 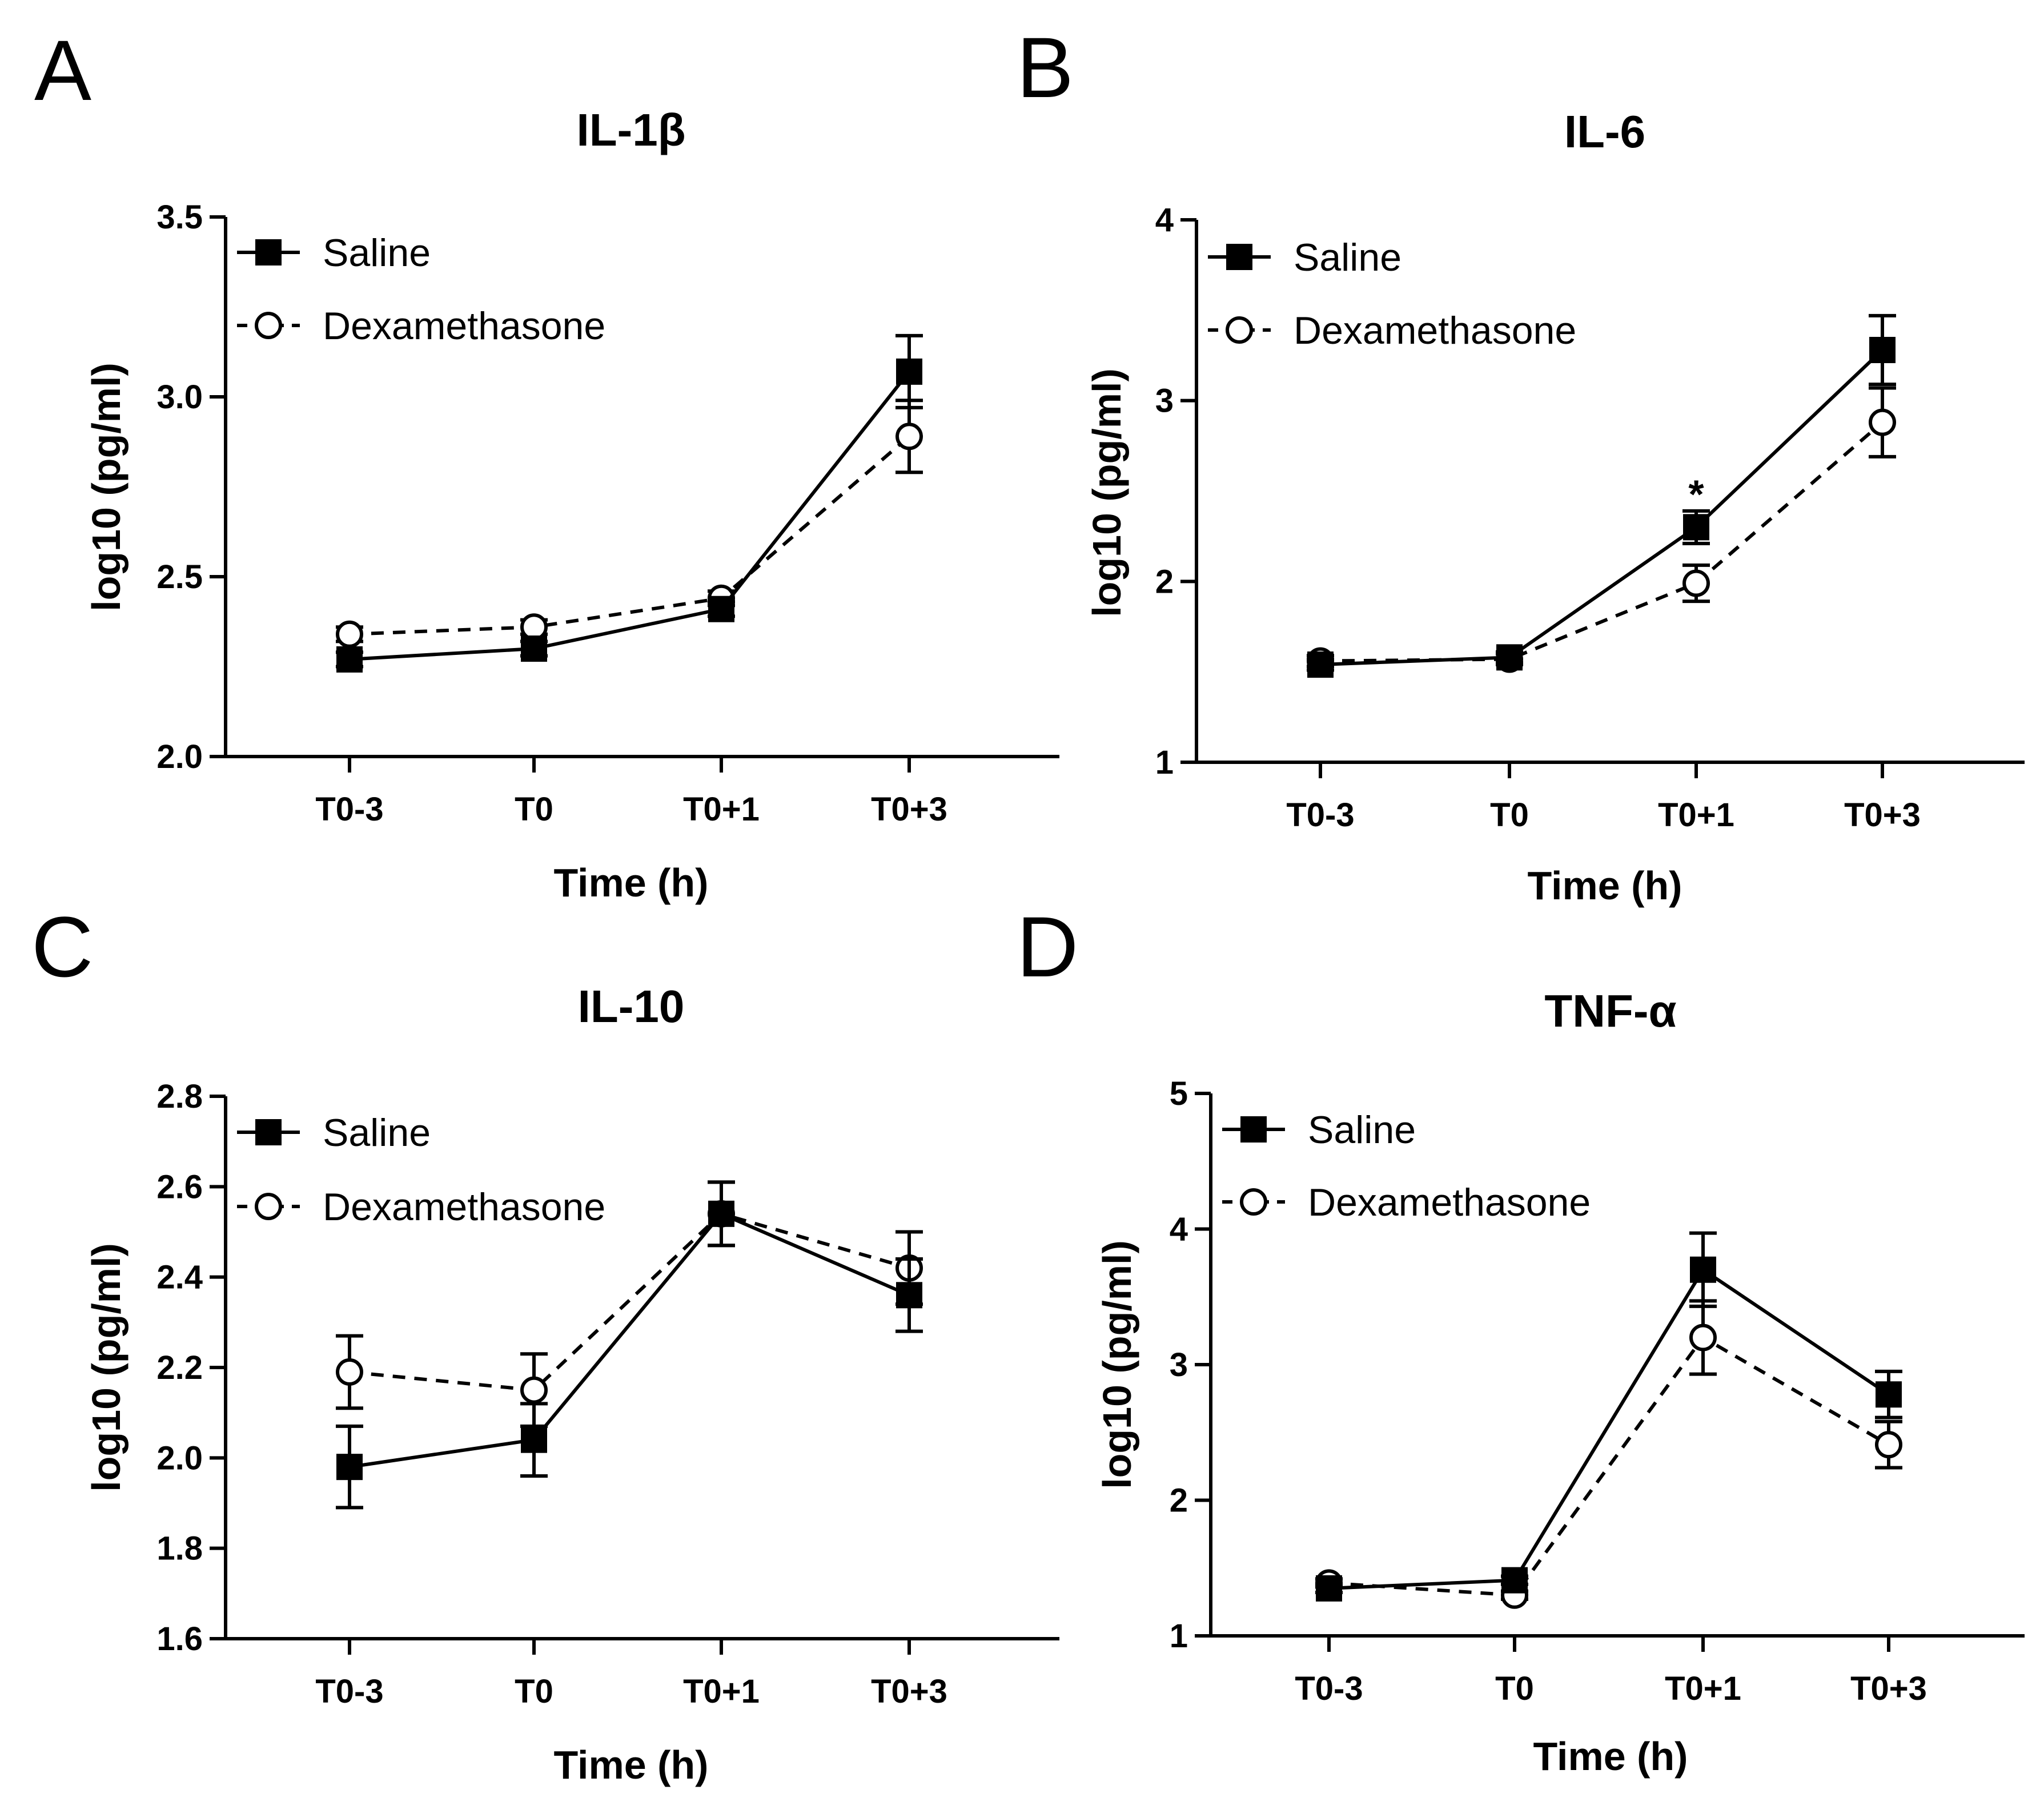 What do you see at coordinates (631, 1006) in the screenshot?
I see `chart-title: IL-10` at bounding box center [631, 1006].